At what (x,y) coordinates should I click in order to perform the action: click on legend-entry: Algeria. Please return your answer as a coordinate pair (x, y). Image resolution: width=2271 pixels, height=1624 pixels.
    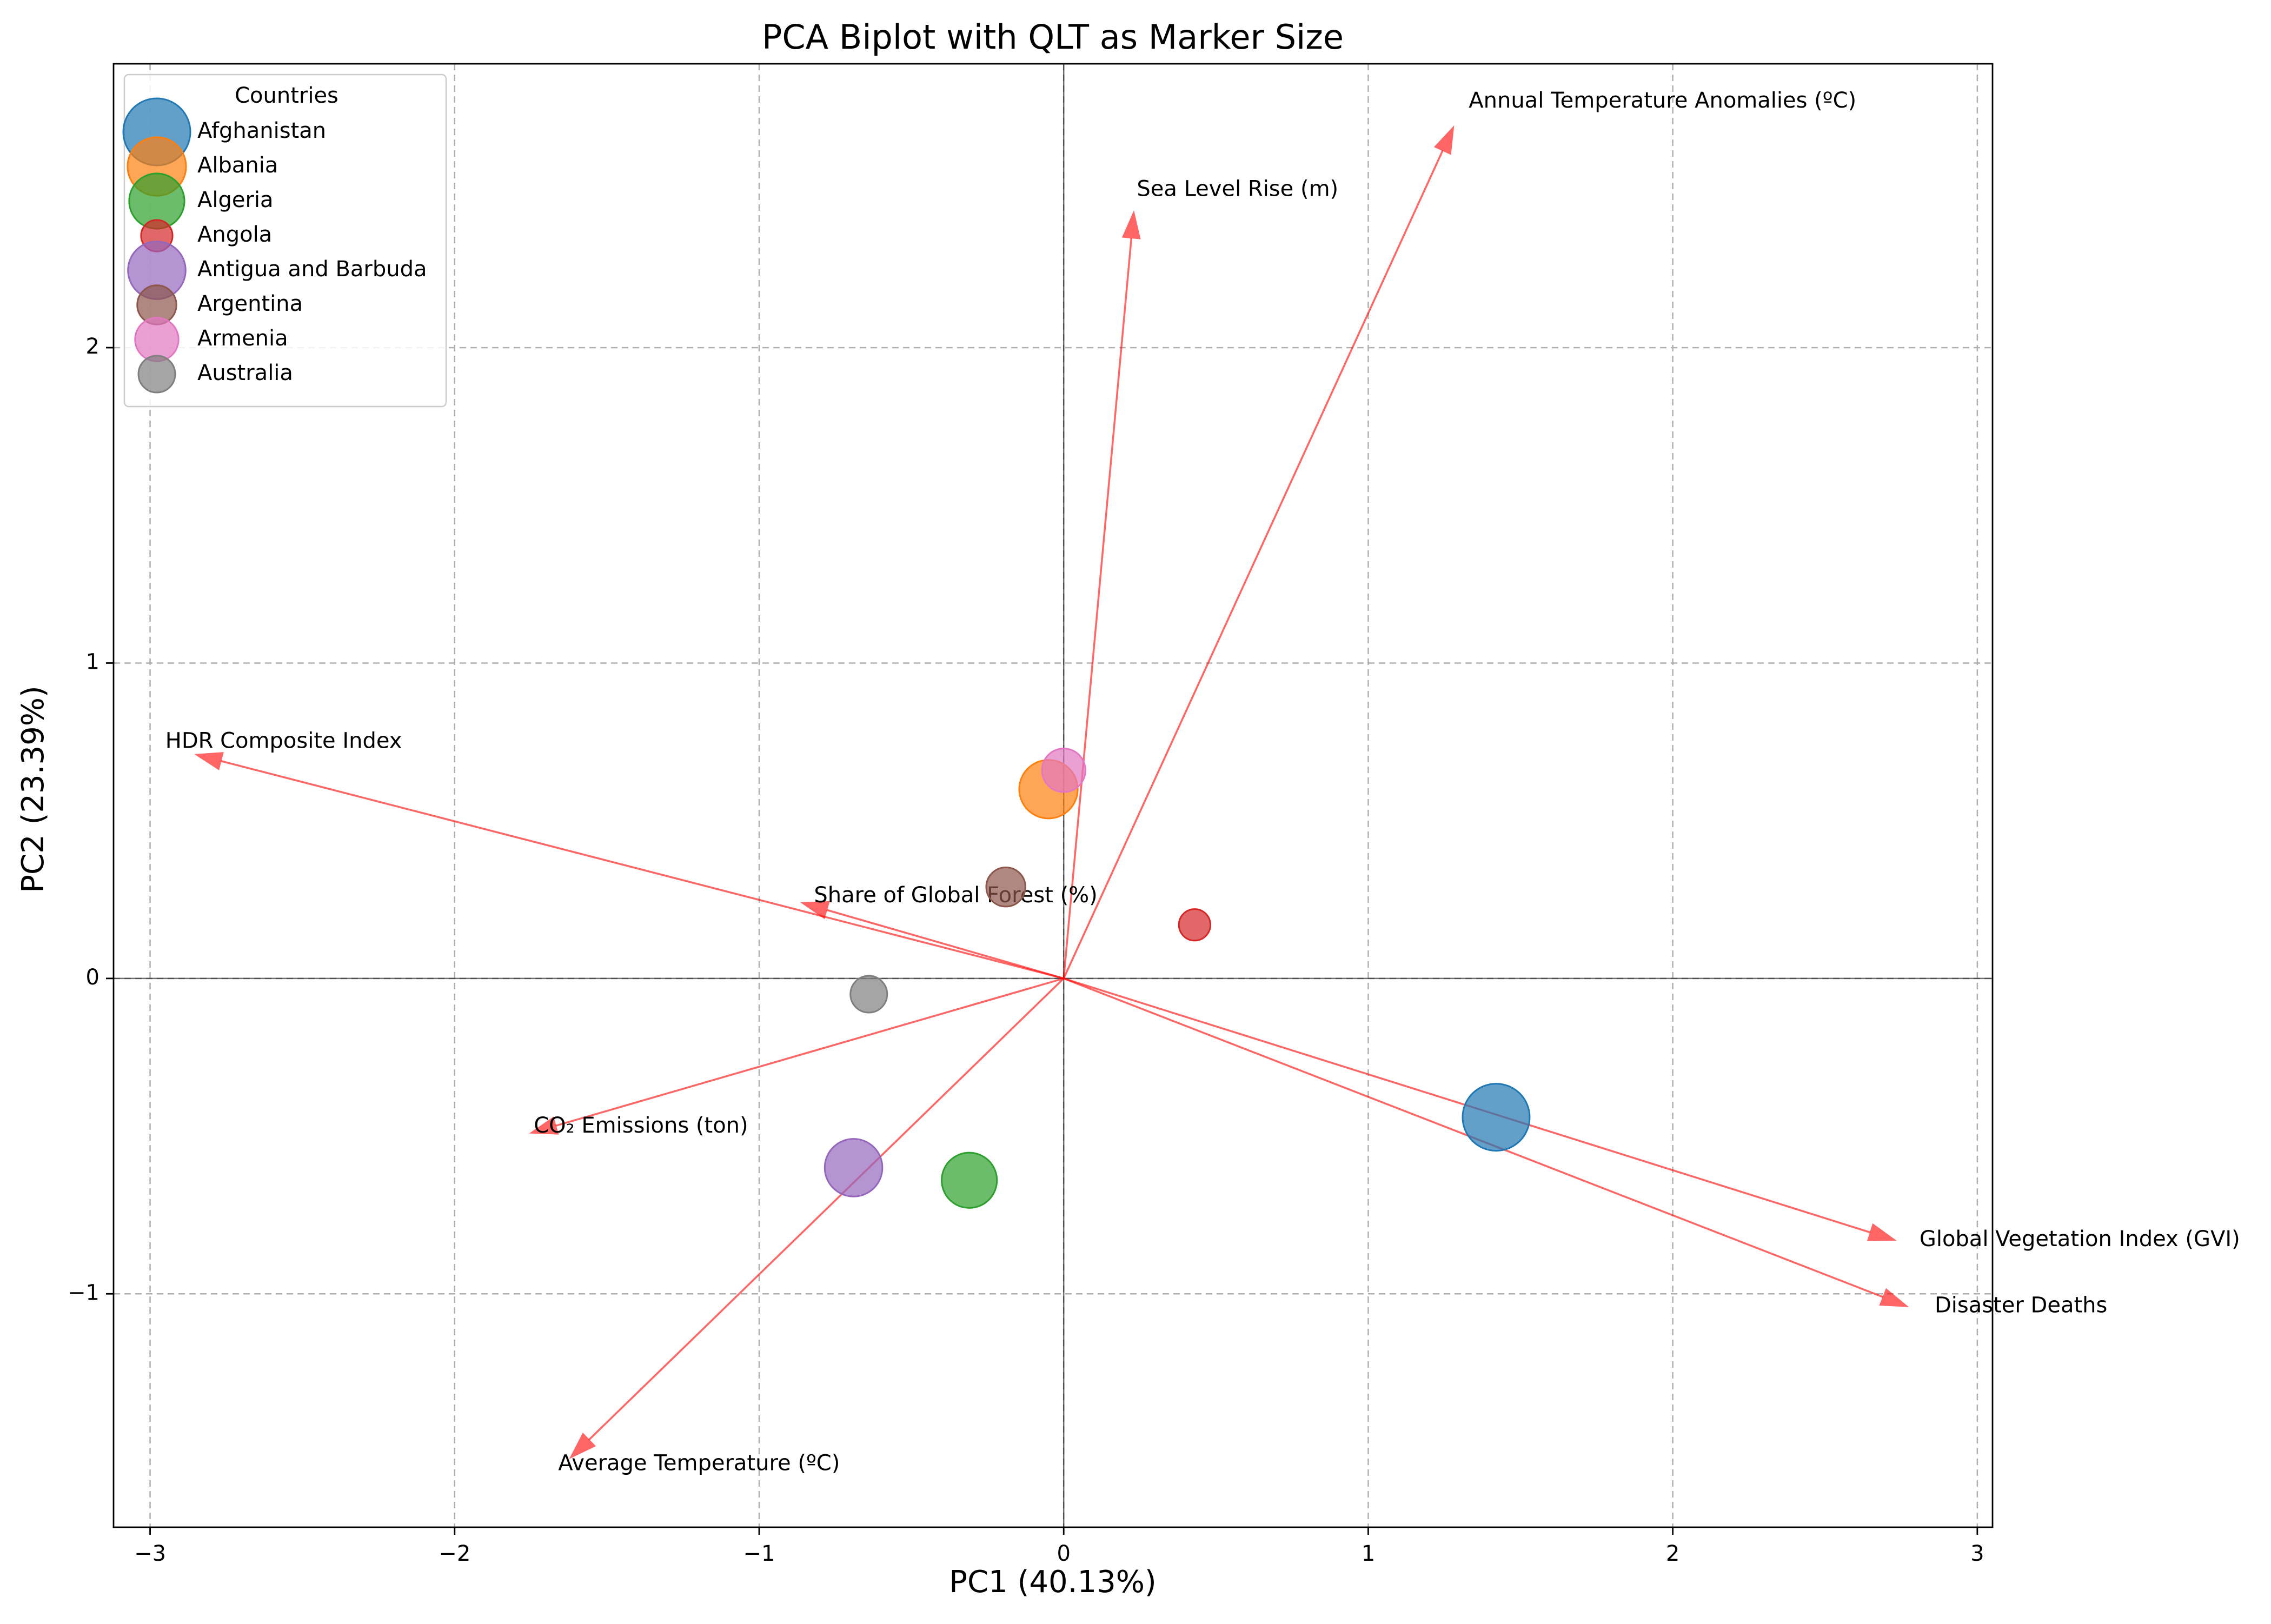
    Looking at the image, I should click on (201, 201).